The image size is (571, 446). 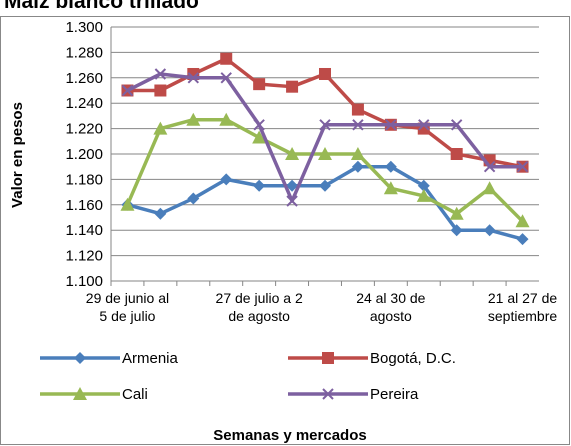 I want to click on legend-label: Armenia, so click(x=150, y=358).